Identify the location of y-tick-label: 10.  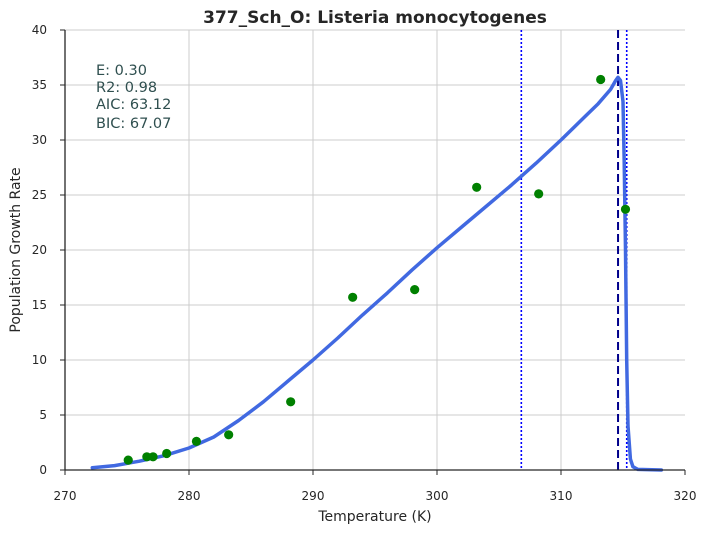
(39, 360).